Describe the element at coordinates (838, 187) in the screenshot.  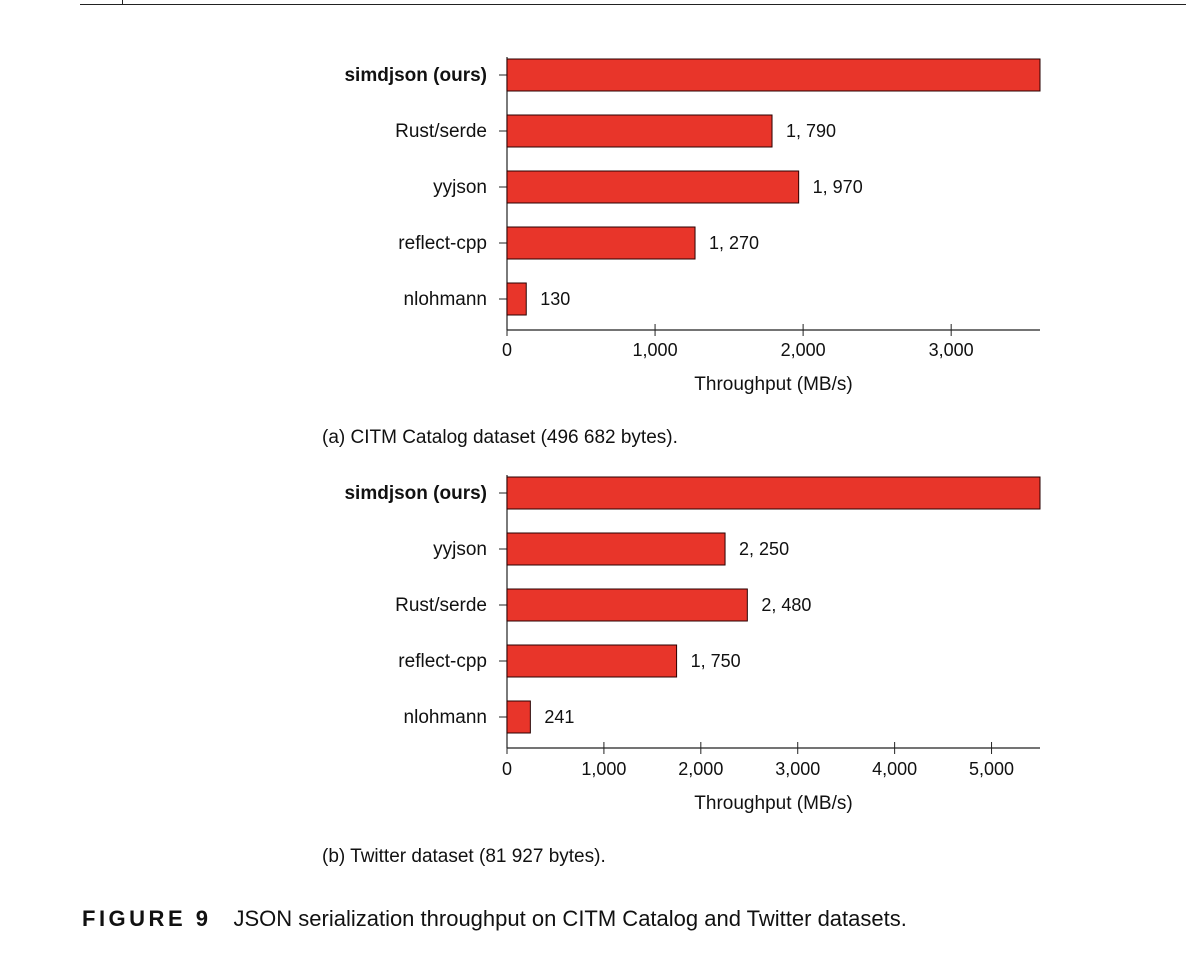
I see `data-label: 1, 970` at that location.